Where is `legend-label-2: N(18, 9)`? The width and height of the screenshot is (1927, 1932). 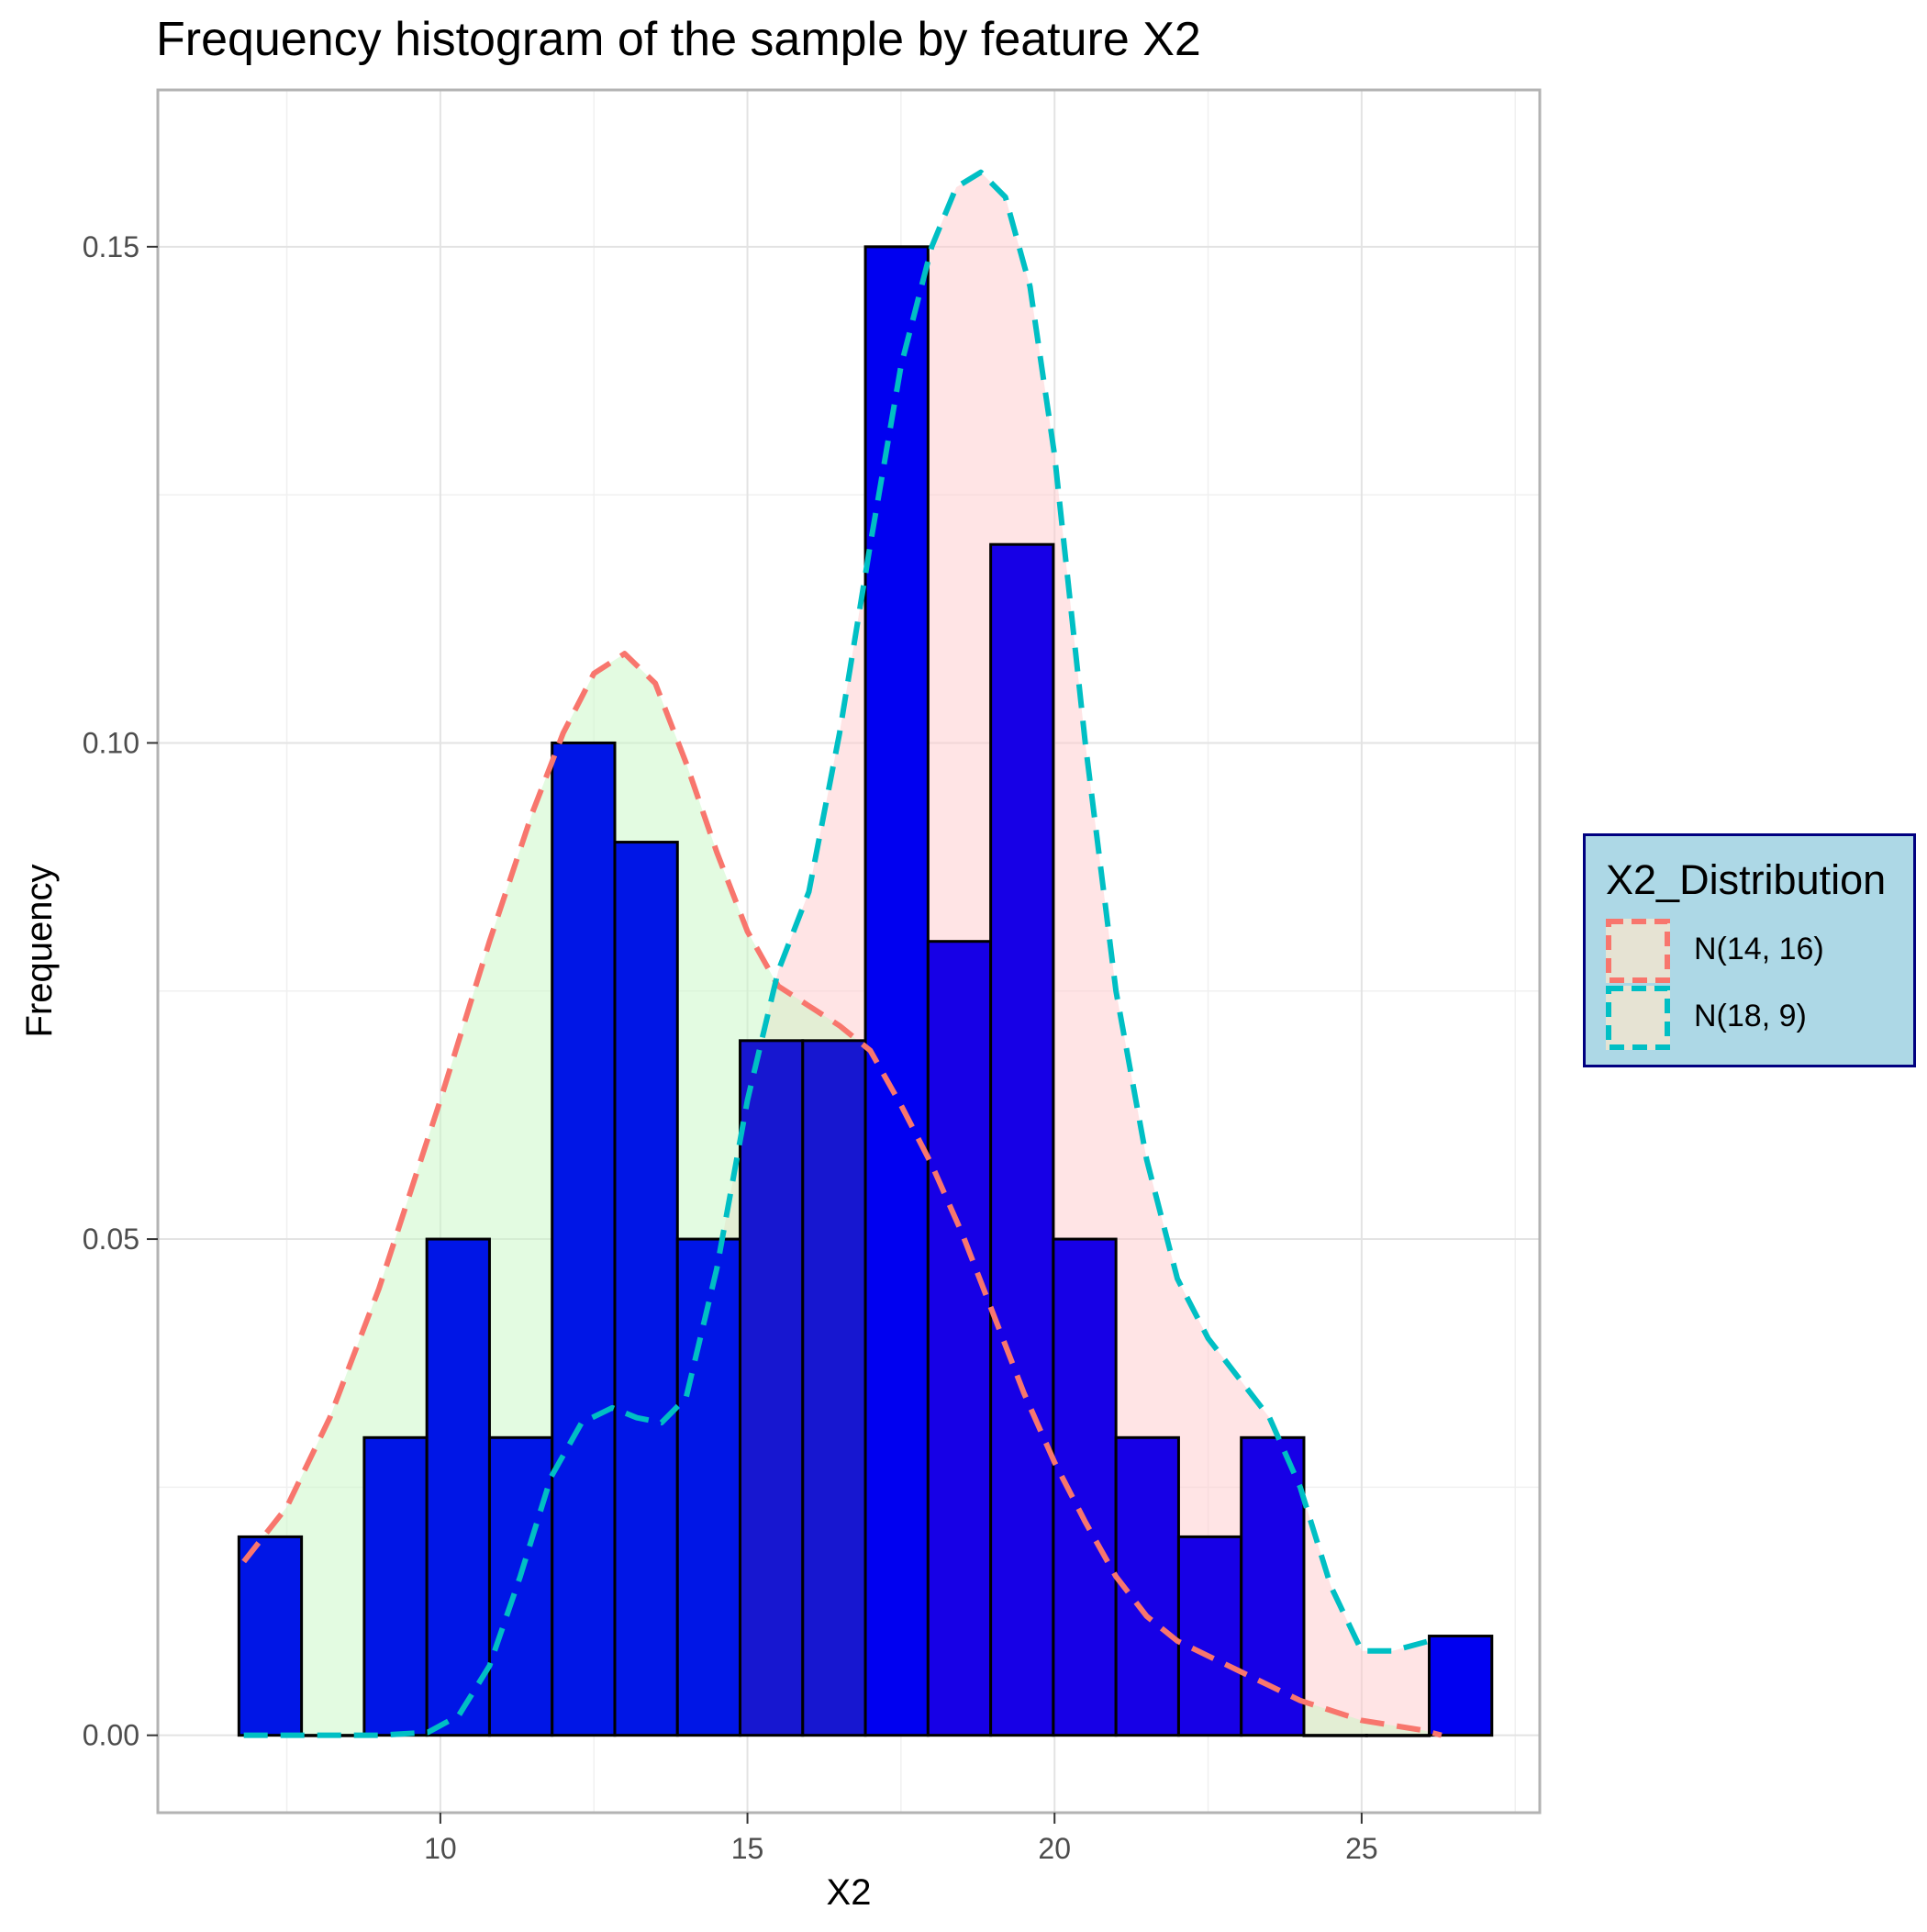 legend-label-2: N(18, 9) is located at coordinates (1750, 1016).